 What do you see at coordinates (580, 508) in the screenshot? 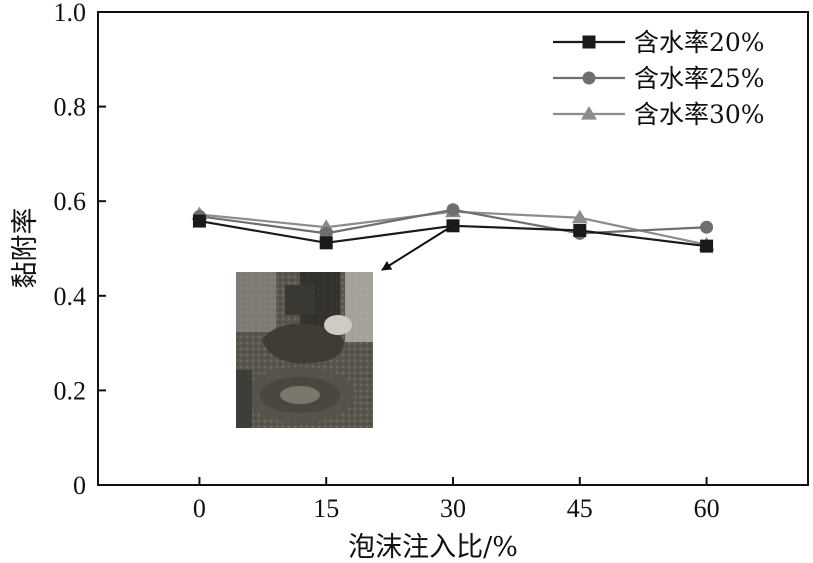
I see `x-tick-label: 45` at bounding box center [580, 508].